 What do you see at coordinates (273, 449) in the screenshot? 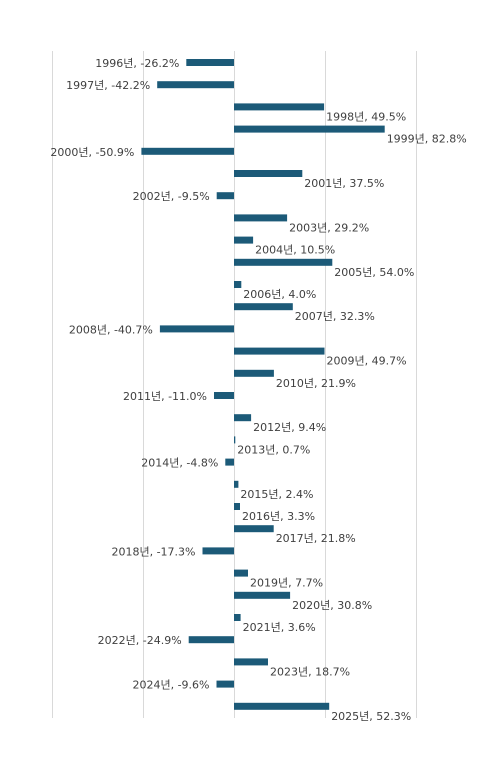
I see `data-label-2013년: 2013년, 0.7%` at bounding box center [273, 449].